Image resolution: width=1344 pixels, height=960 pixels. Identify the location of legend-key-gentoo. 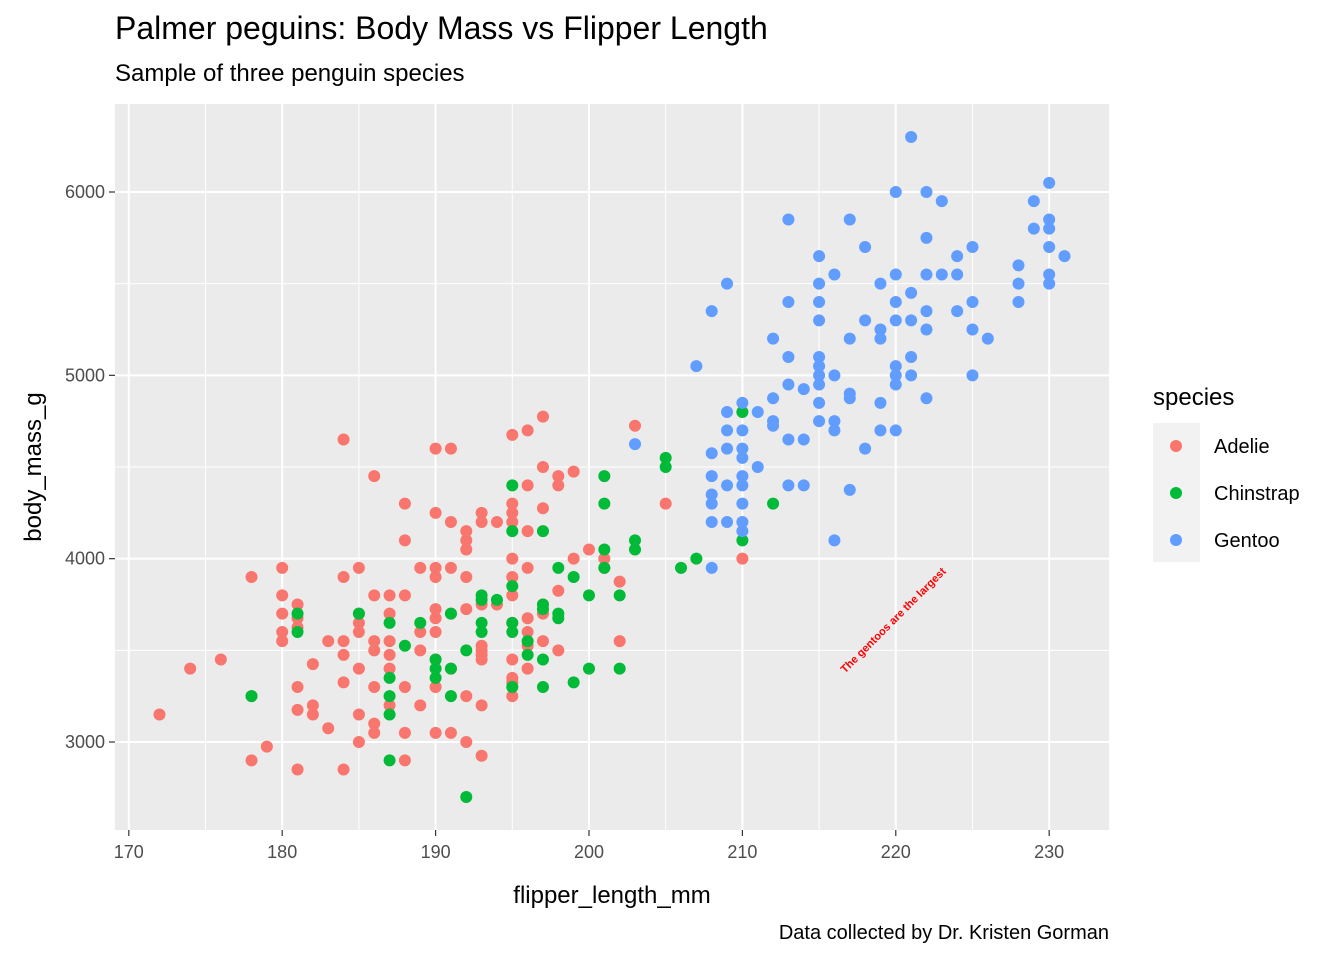
(1176, 540).